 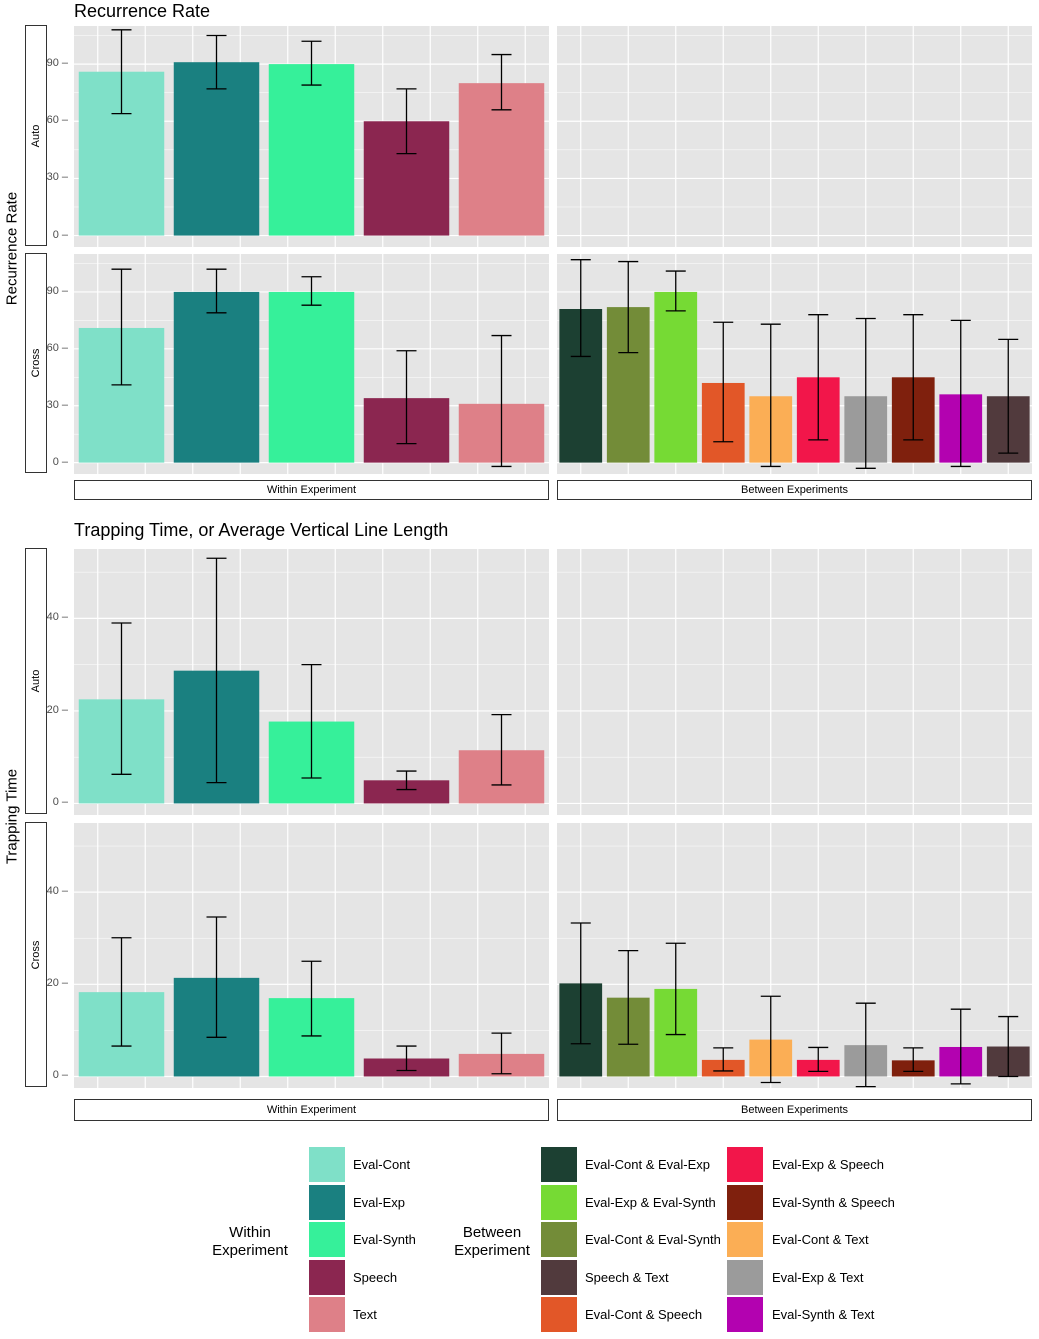 I want to click on legend-key-eval-exp-and-speech, so click(x=745, y=1164).